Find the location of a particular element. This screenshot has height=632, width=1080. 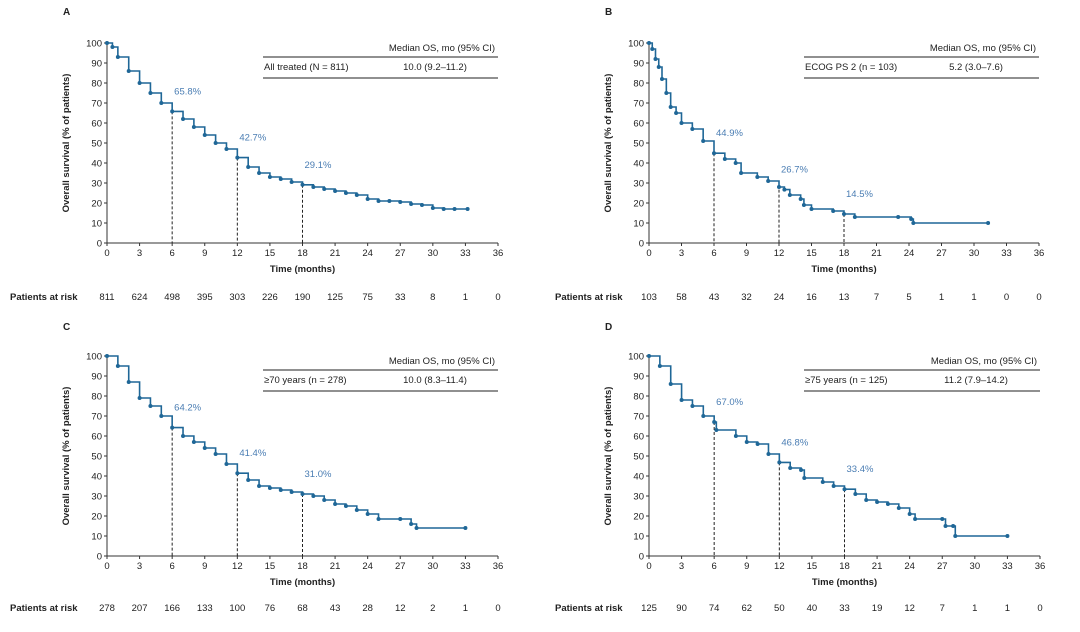

x-tick-label: 3 is located at coordinates (139, 566).